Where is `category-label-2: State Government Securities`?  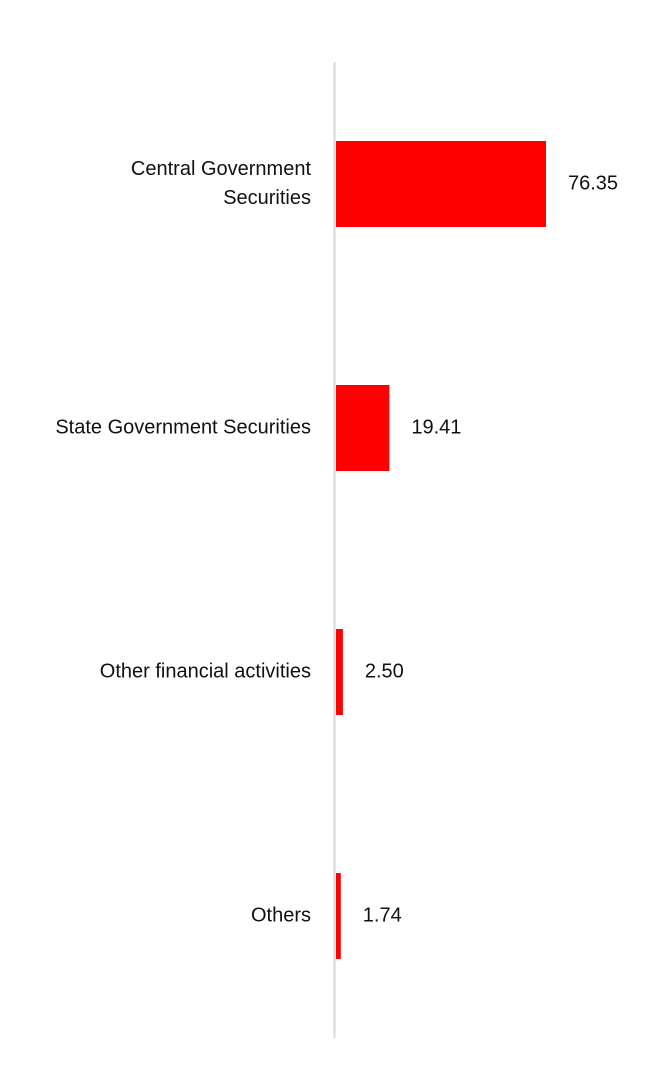
category-label-2: State Government Securities is located at coordinates (183, 427).